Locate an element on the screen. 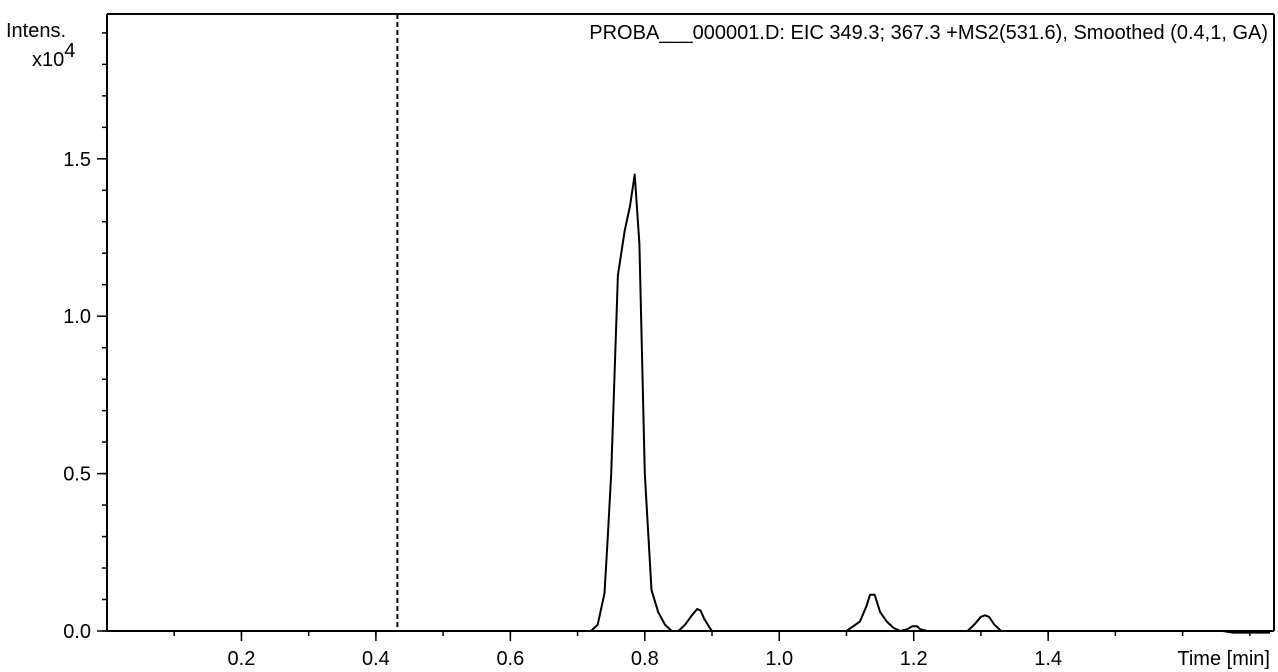  y-axis-multiplier-exponent: 4 is located at coordinates (69, 51).